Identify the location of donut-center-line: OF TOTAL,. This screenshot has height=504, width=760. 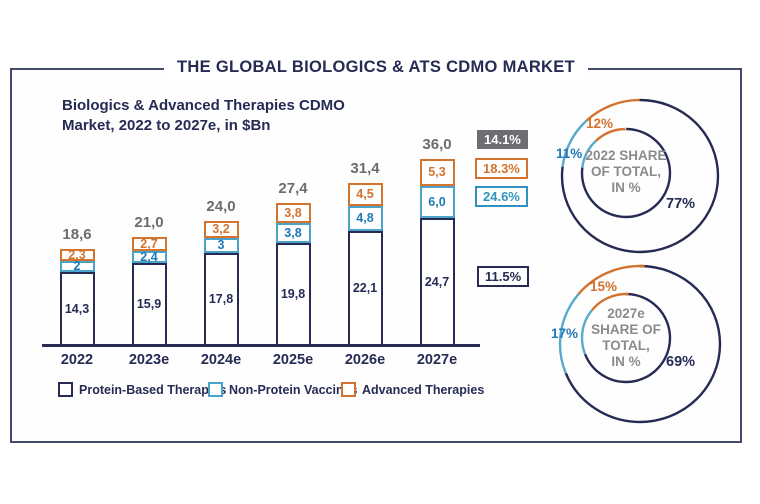
(626, 171).